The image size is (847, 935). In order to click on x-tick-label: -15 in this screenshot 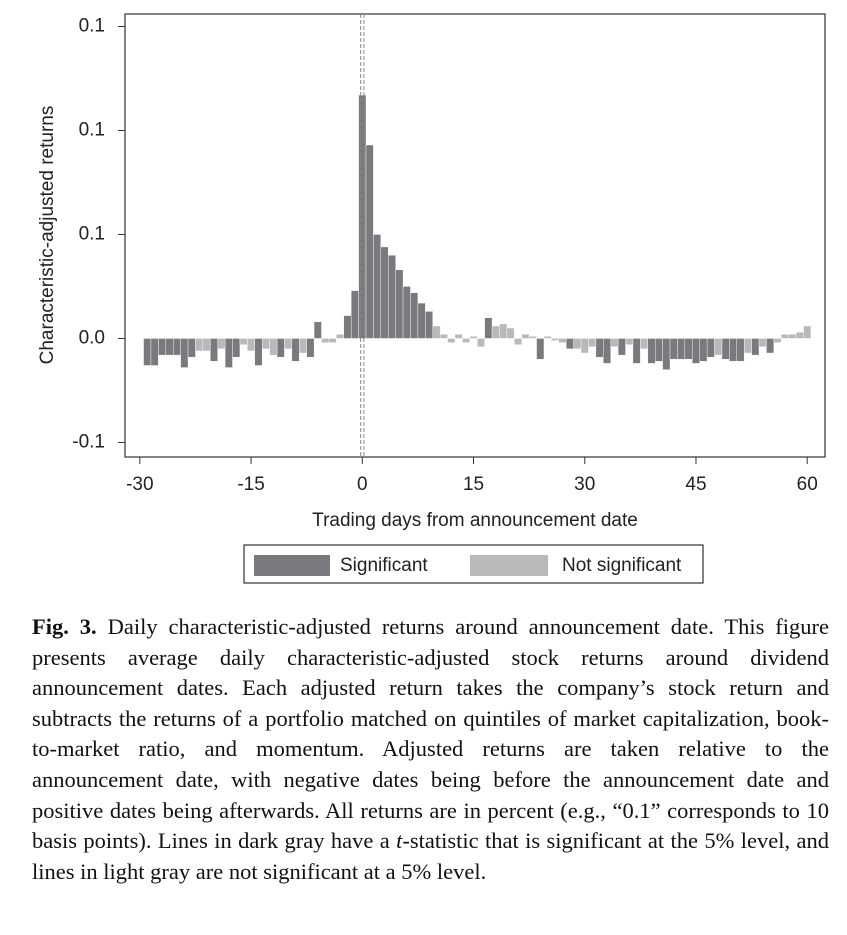, I will do `click(250, 484)`.